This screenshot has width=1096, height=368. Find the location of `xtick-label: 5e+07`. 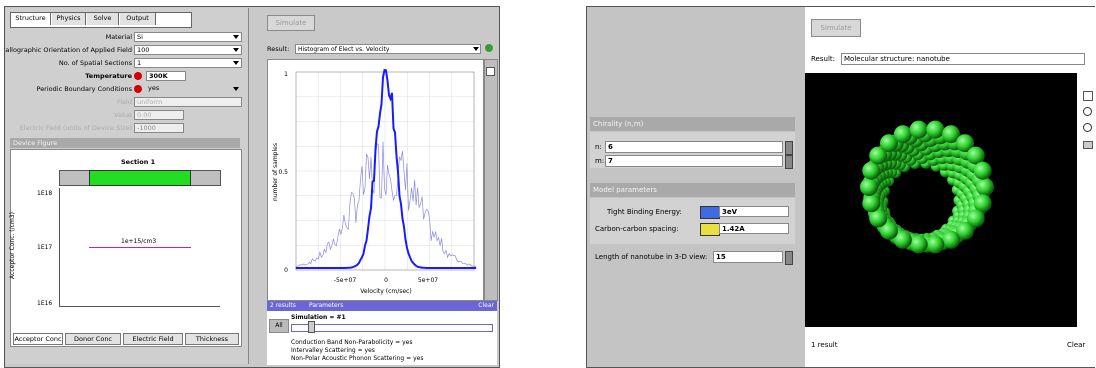

xtick-label: 5e+07 is located at coordinates (428, 280).